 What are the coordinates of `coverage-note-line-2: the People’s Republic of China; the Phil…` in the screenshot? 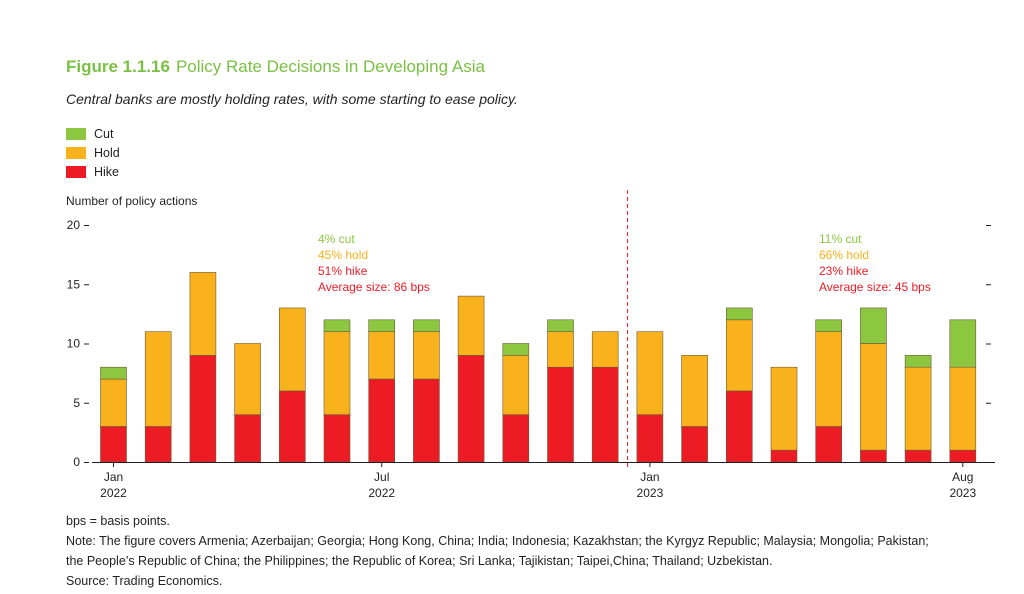 It's located at (419, 561).